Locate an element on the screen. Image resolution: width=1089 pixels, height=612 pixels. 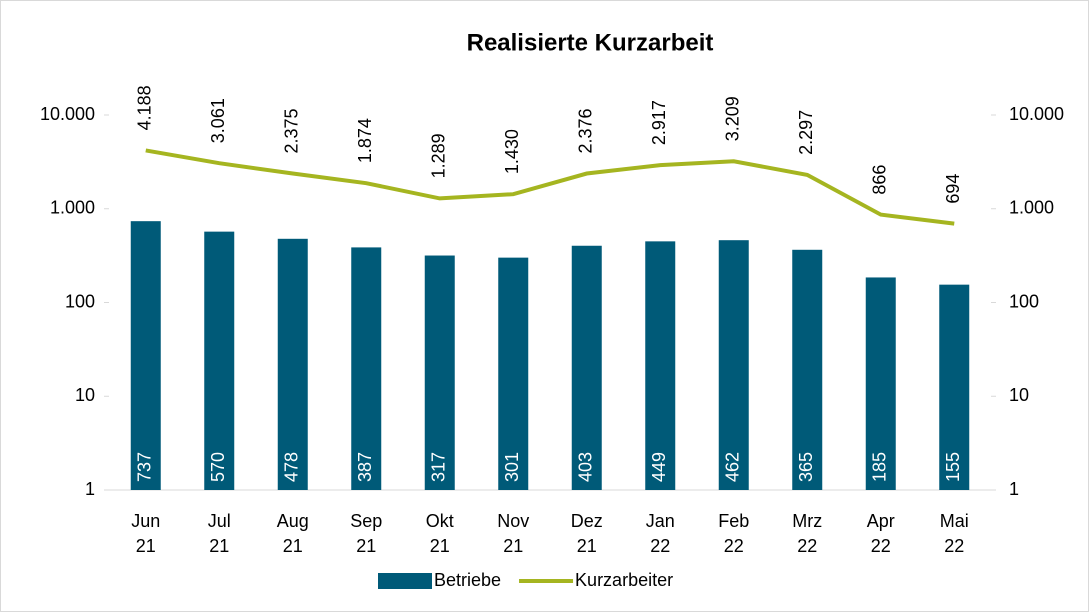
line-value-label: 2.917 is located at coordinates (659, 122).